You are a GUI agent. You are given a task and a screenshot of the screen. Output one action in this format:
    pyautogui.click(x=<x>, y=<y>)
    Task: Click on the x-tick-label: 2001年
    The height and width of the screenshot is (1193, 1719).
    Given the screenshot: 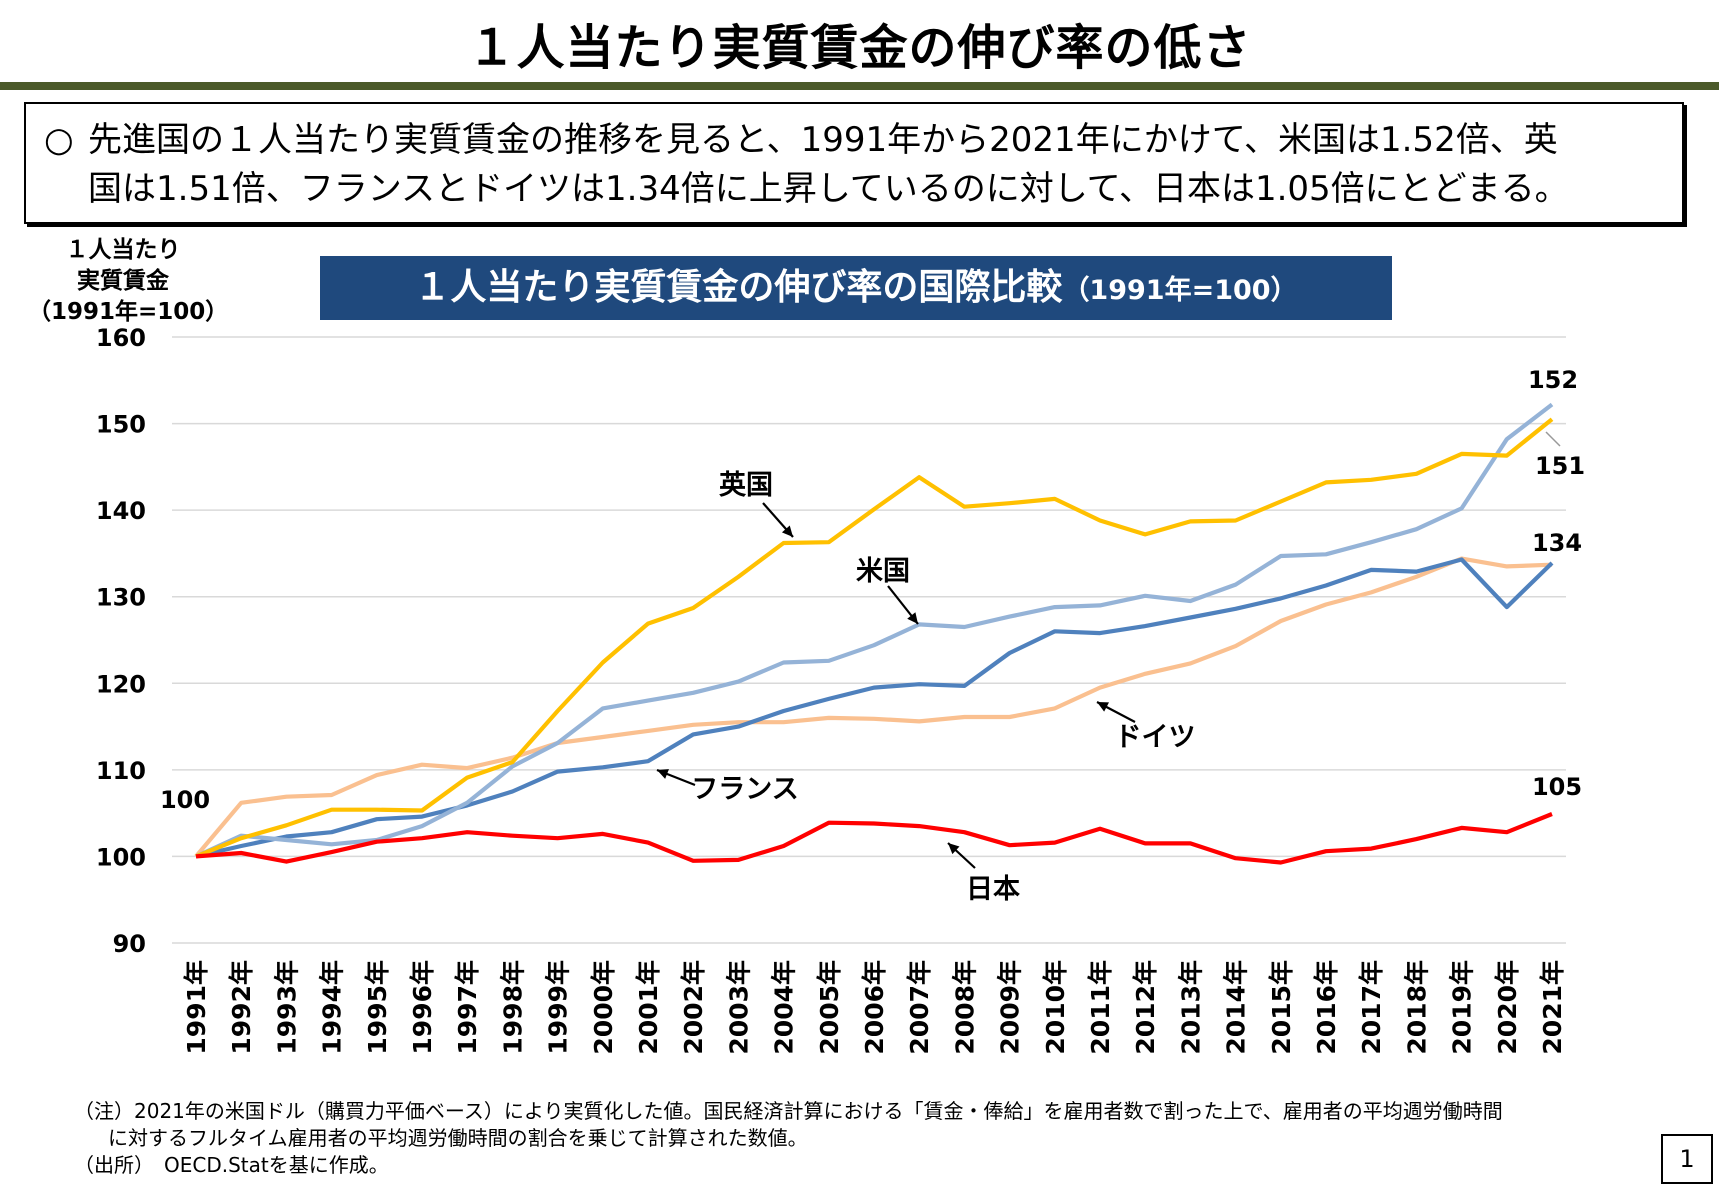 What is the action you would take?
    pyautogui.click(x=648, y=1007)
    